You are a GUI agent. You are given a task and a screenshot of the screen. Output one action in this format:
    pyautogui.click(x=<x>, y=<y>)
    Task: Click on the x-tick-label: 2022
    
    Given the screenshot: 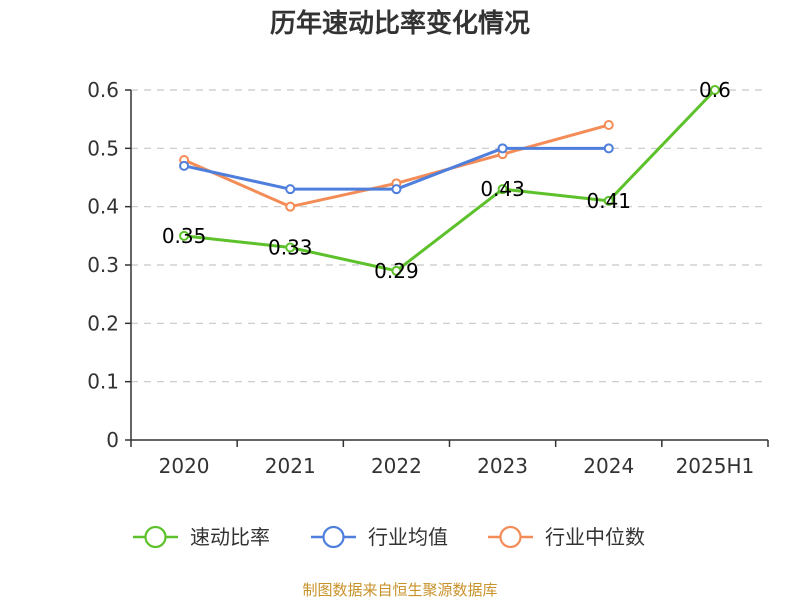 What is the action you would take?
    pyautogui.click(x=396, y=466)
    